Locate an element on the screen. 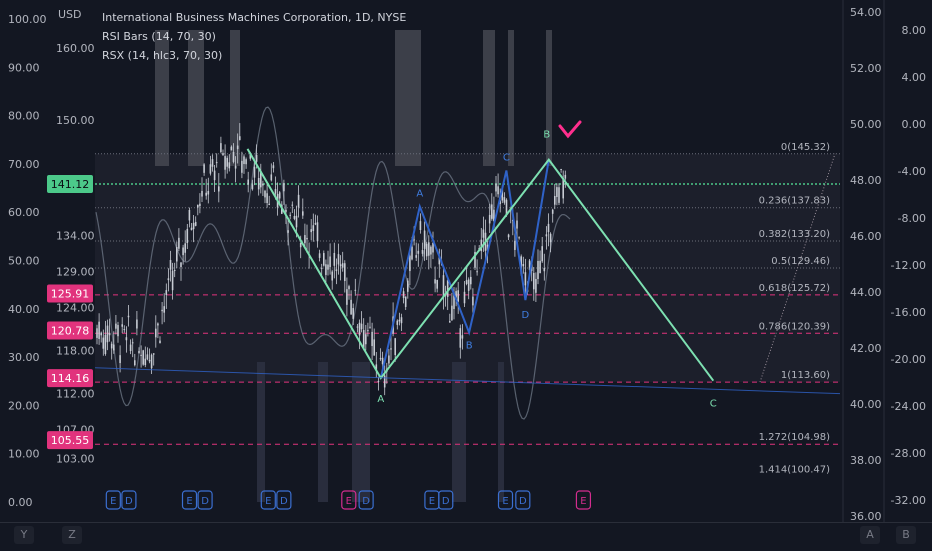  zigzag-label-B: B is located at coordinates (546, 135).